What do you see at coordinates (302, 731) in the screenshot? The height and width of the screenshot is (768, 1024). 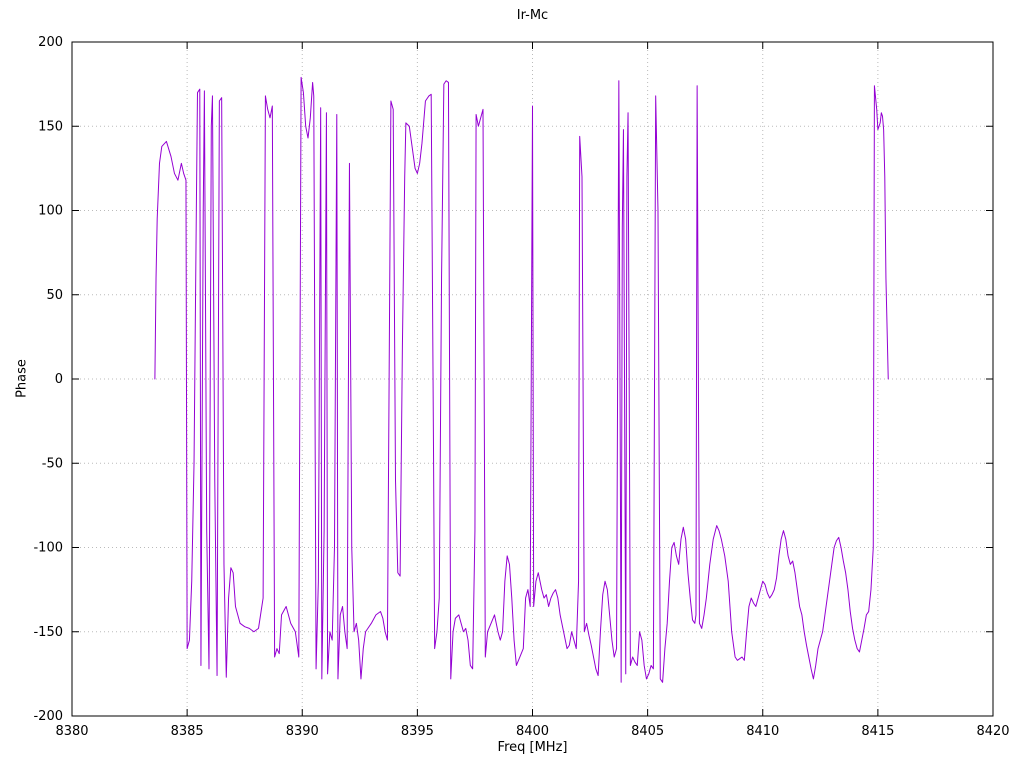 I see `x-tick-label: 8390` at bounding box center [302, 731].